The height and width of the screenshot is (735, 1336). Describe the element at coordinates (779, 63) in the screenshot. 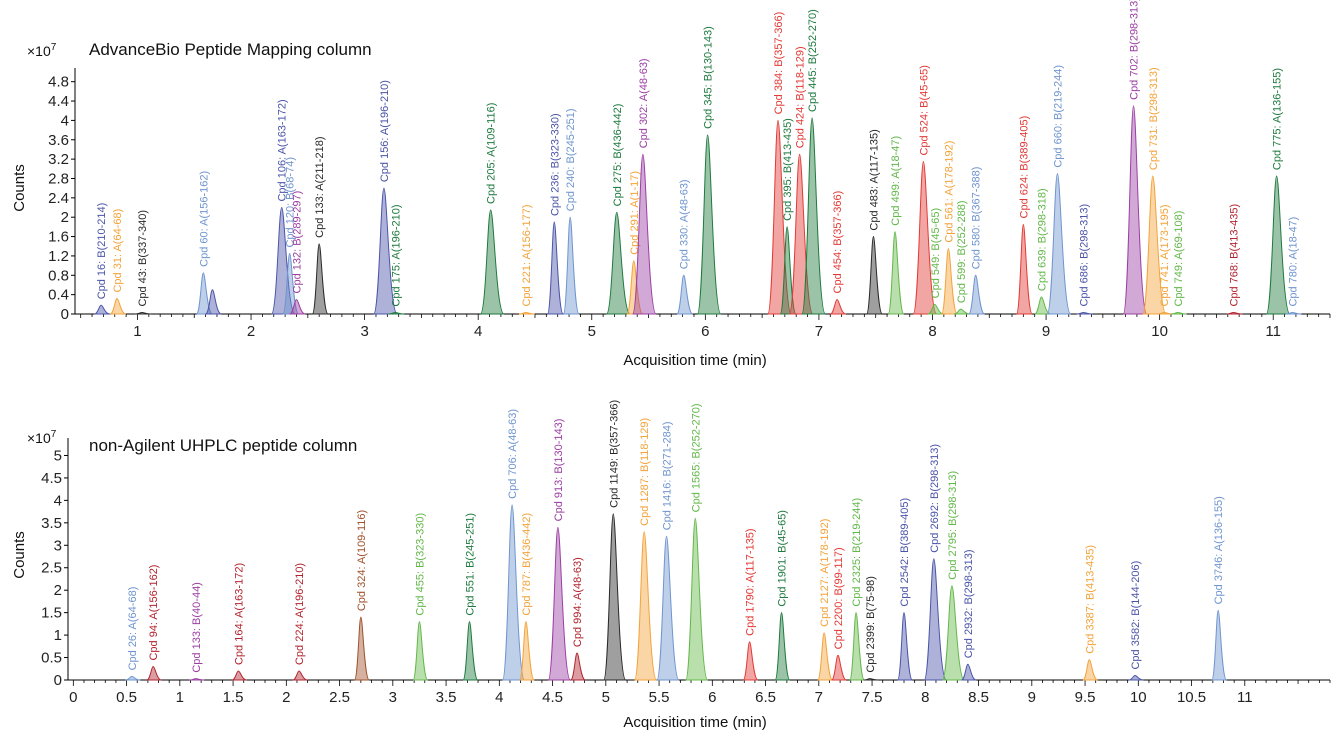

I see `peak-label: Cpd 384: B(357-366)` at that location.